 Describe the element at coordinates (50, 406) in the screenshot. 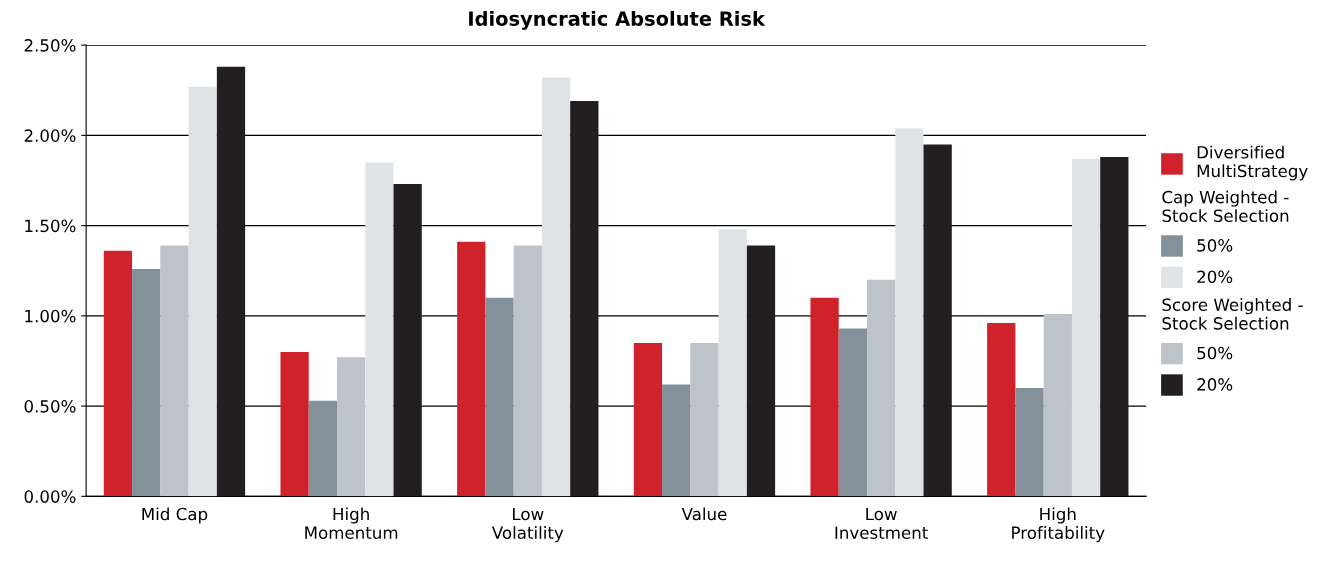

I see `y-tick-label: 0.50%` at that location.